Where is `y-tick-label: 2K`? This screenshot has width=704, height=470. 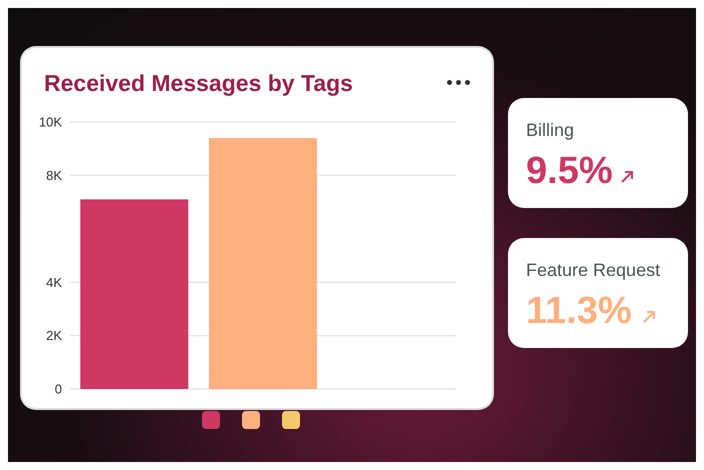 y-tick-label: 2K is located at coordinates (54, 336).